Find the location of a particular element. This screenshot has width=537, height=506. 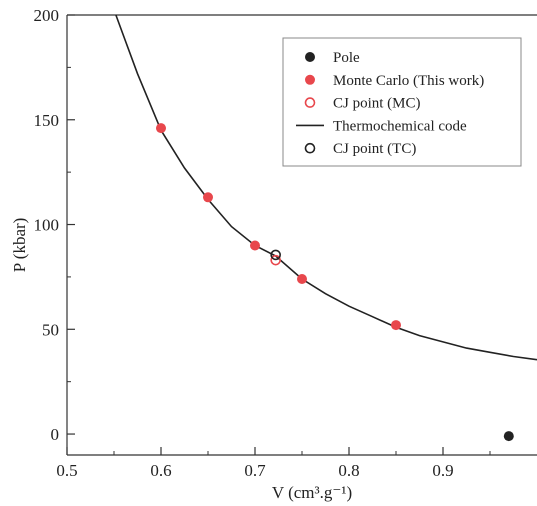

legend-monte-carlo-this-work-label: Monte Carlo (This work) is located at coordinates (408, 81).